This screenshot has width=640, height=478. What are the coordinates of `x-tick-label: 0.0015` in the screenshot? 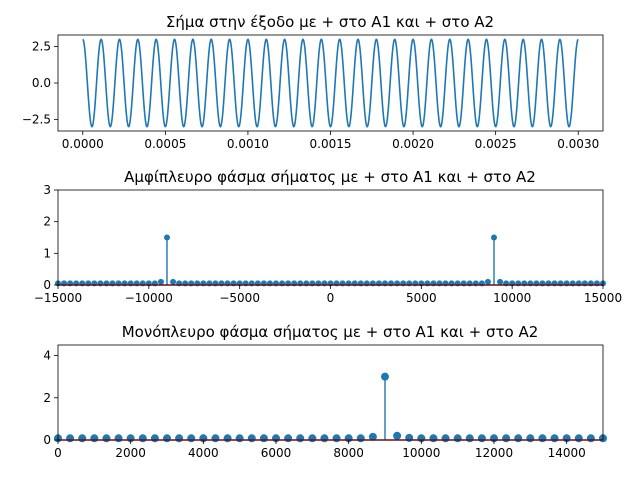 It's located at (331, 144).